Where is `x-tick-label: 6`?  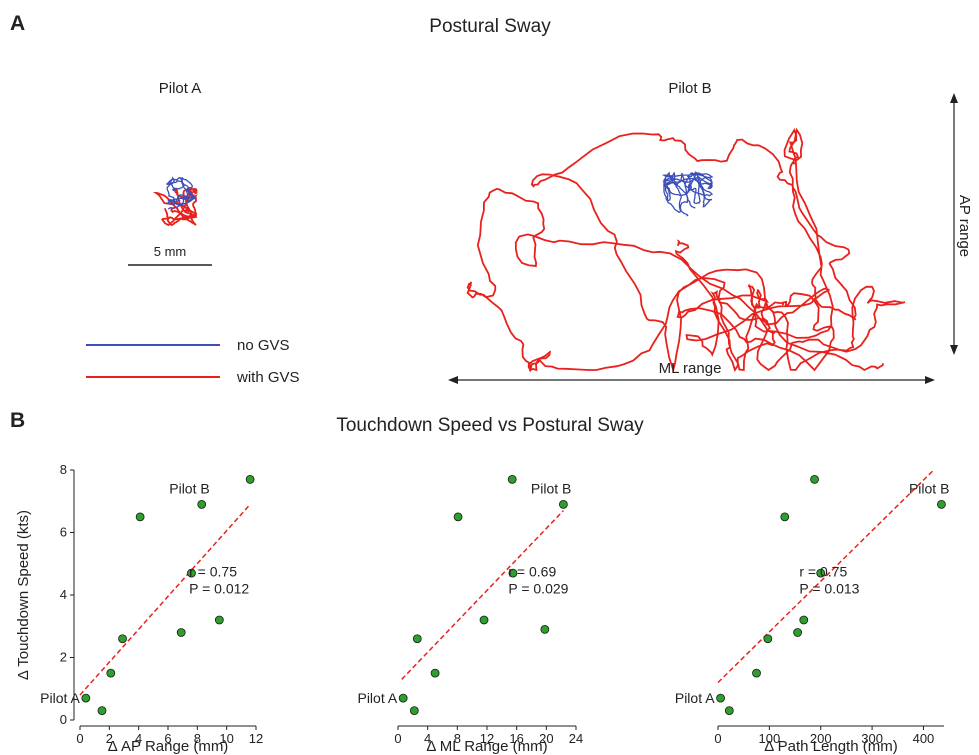
x-tick-label: 6 is located at coordinates (167, 738).